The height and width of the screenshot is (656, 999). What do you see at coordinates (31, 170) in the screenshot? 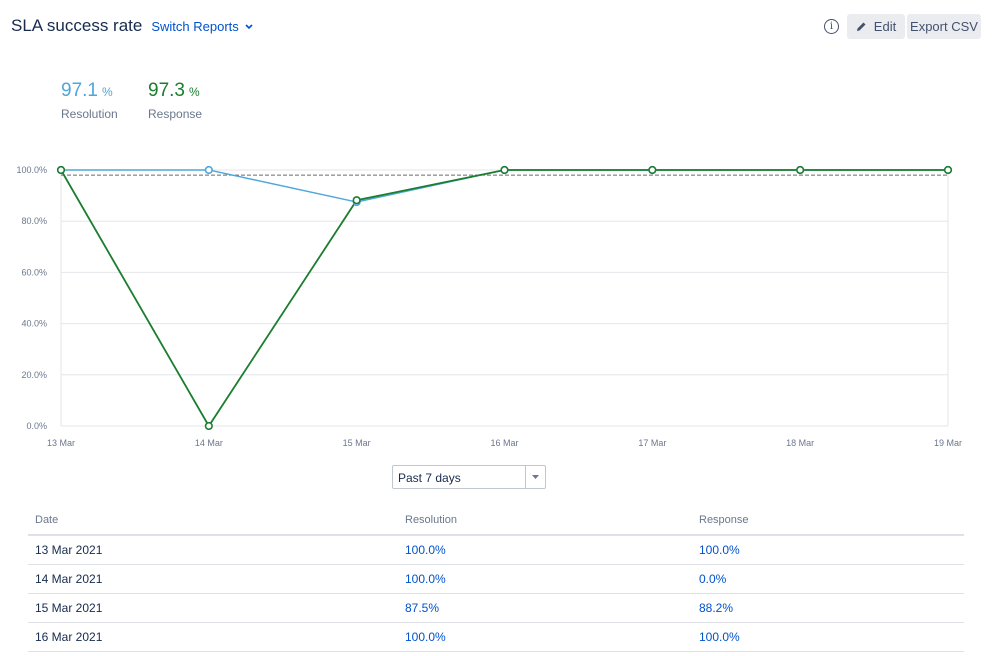
I see `y-tick-label: 100.0%` at bounding box center [31, 170].